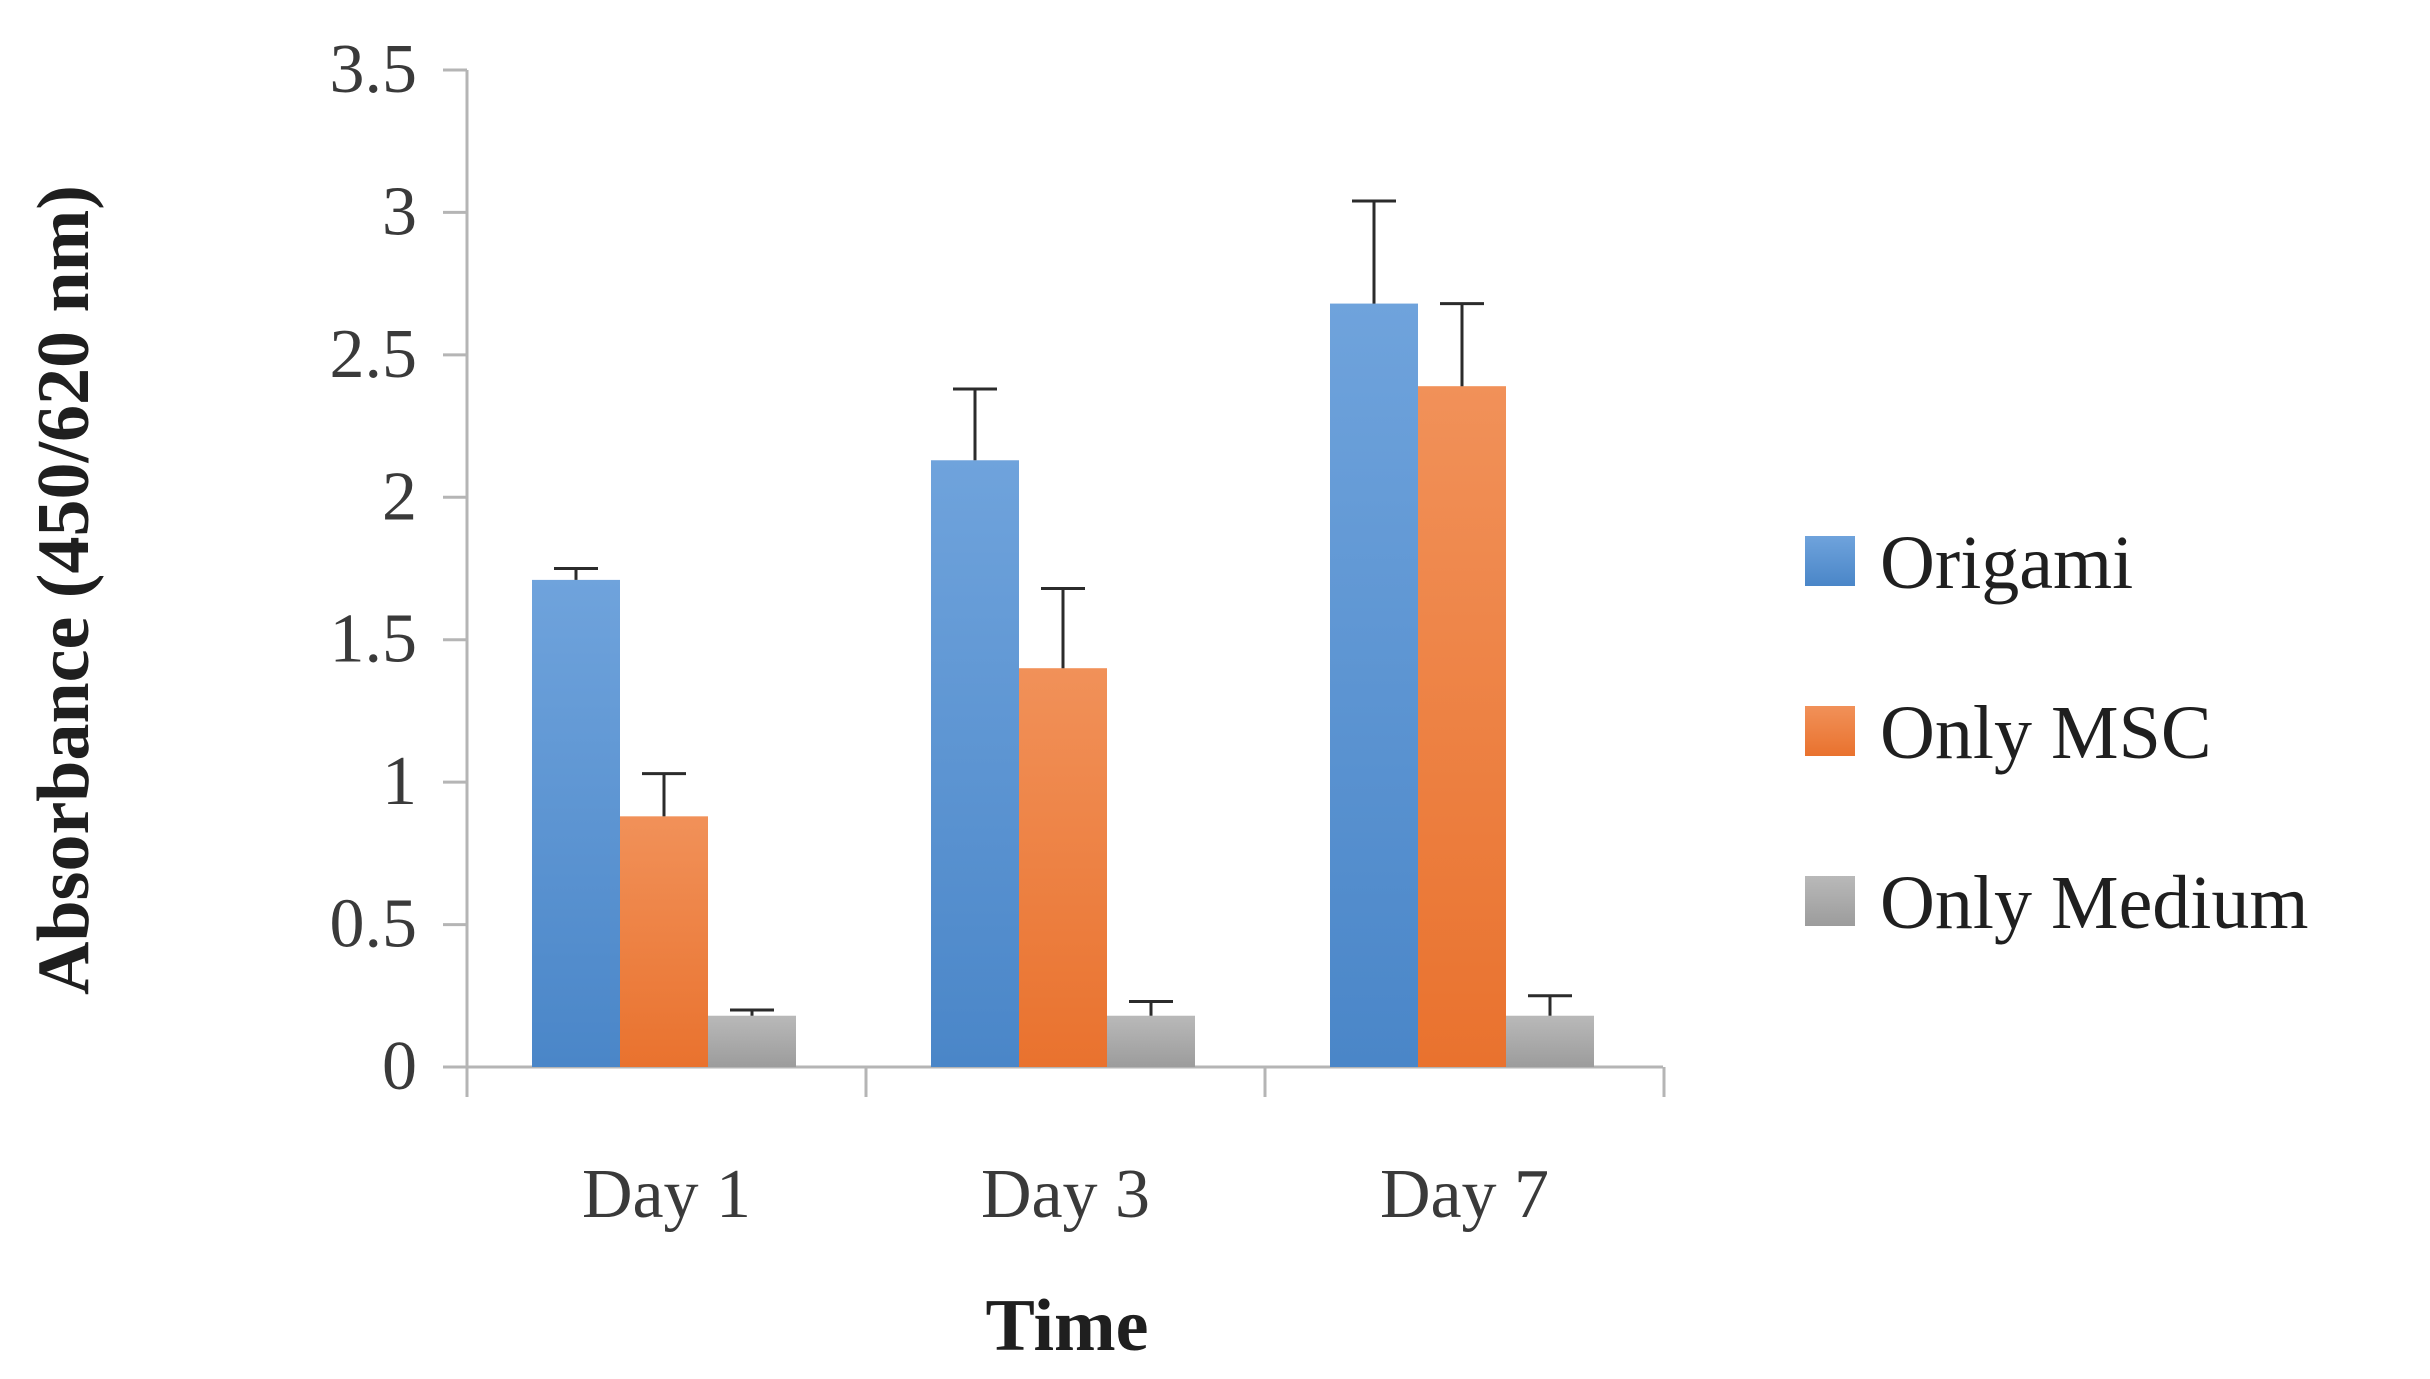  What do you see at coordinates (2094, 903) in the screenshot?
I see `legend-label: Only Medium` at bounding box center [2094, 903].